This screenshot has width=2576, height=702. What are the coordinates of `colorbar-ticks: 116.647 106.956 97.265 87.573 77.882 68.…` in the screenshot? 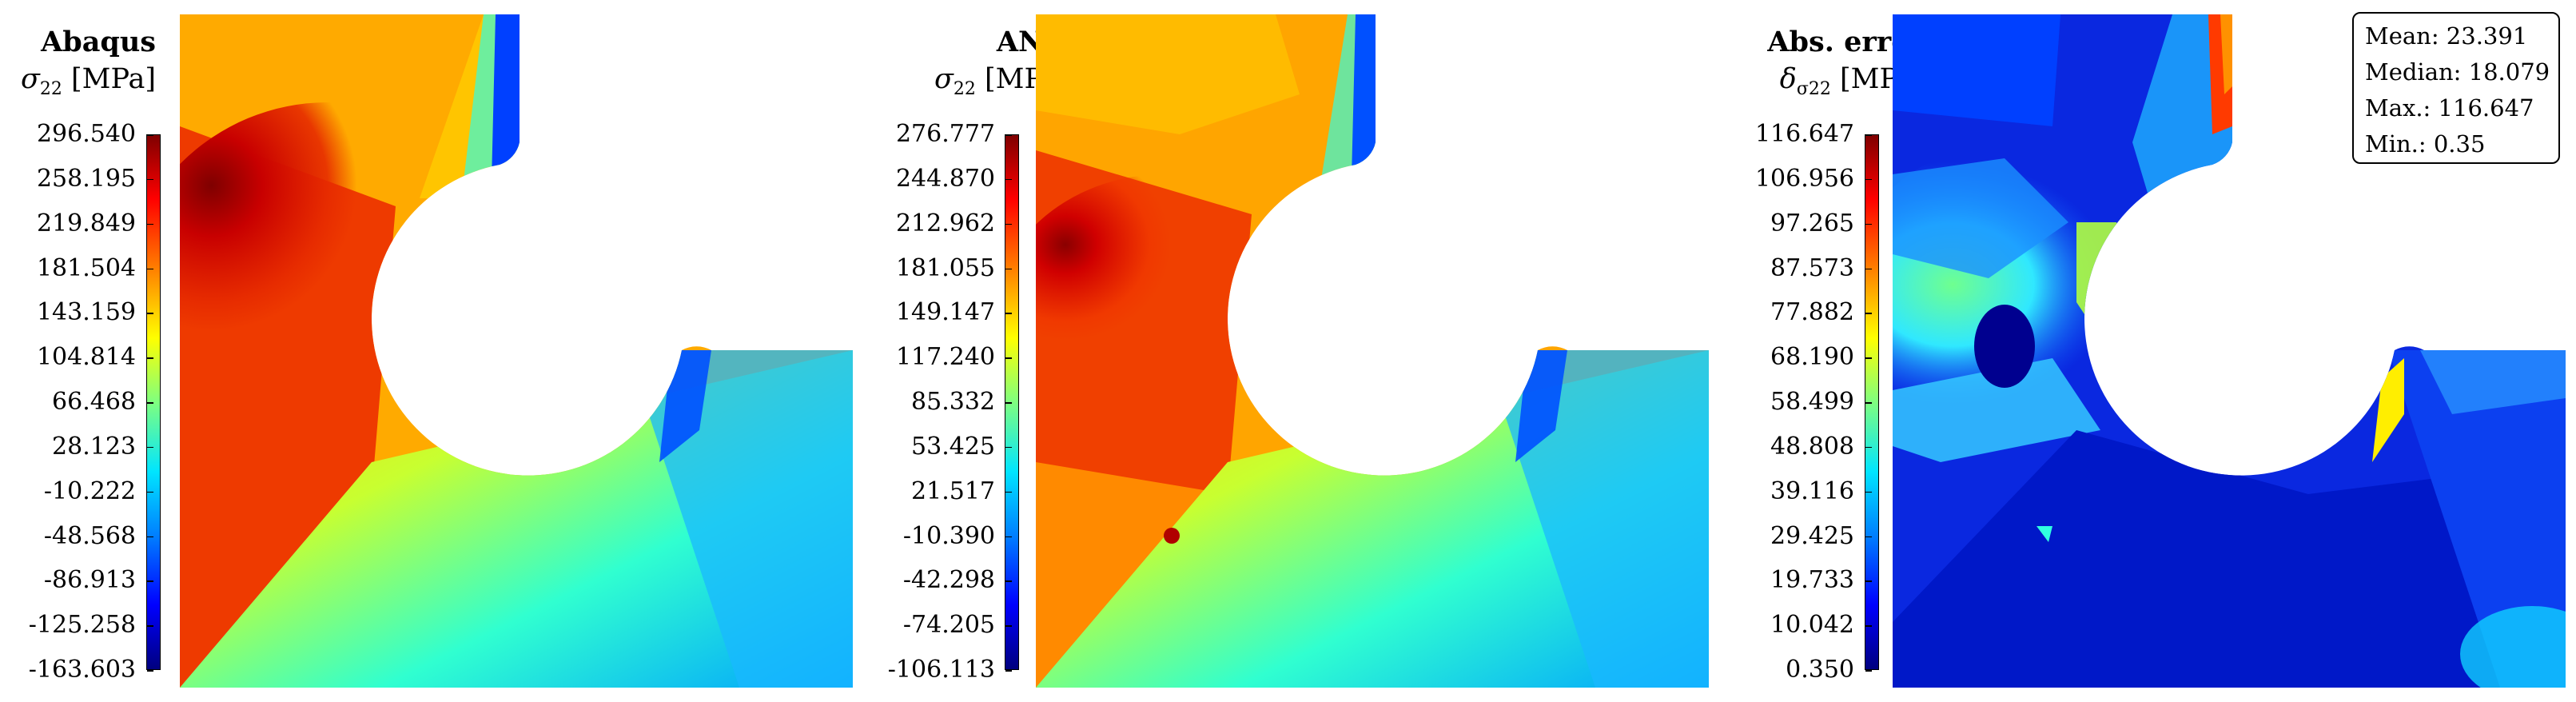 It's located at (1786, 402).